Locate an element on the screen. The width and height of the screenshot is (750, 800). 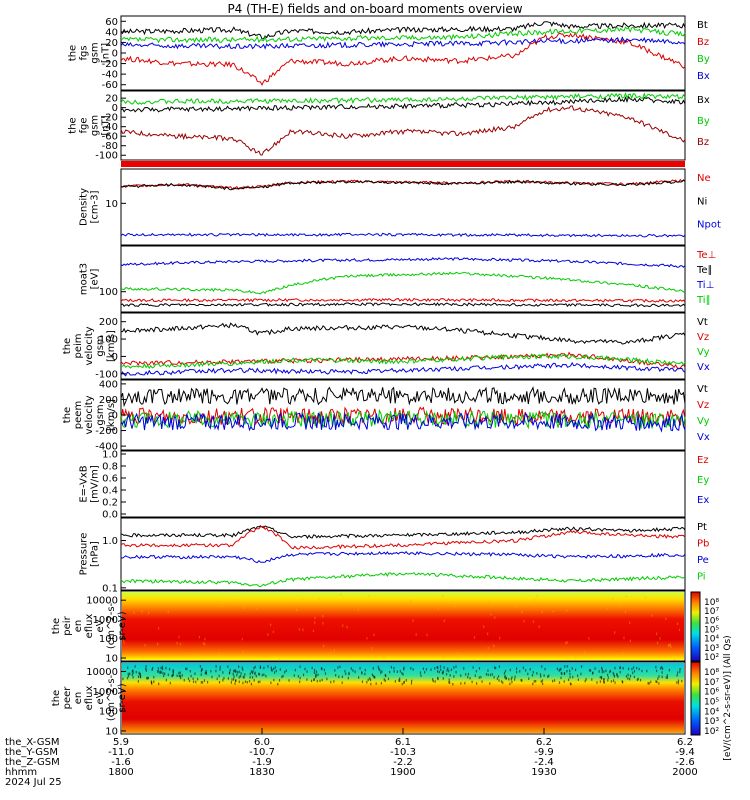
legend-Vz: Vz is located at coordinates (703, 405).